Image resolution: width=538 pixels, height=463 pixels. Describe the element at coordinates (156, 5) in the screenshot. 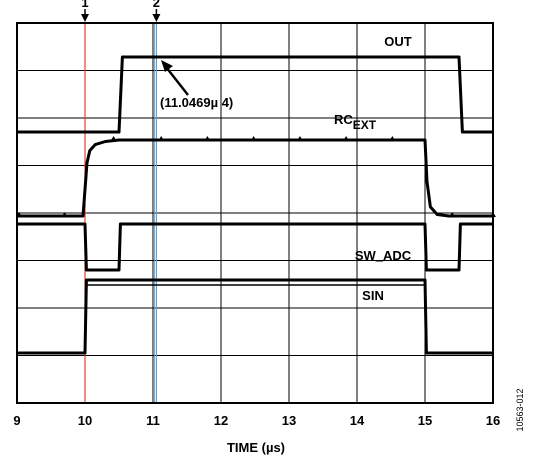

I see `cursor-label: 2` at that location.